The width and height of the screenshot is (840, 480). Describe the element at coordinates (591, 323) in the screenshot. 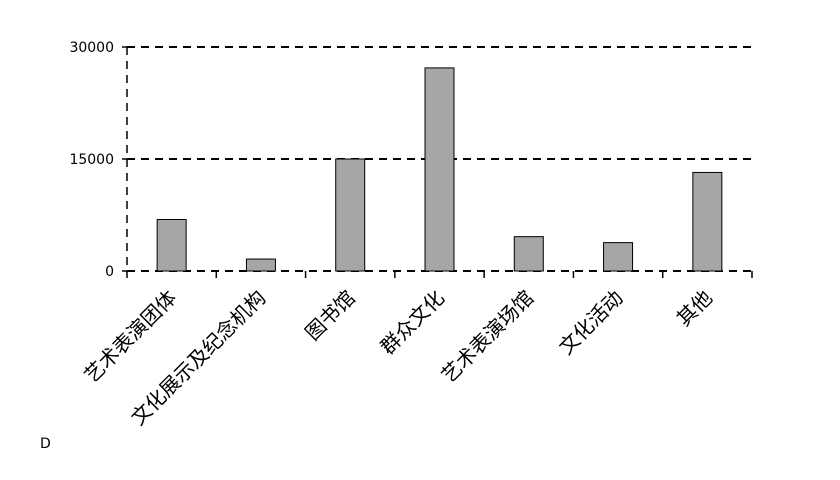

I see `x-tick-label: 文化活动` at that location.